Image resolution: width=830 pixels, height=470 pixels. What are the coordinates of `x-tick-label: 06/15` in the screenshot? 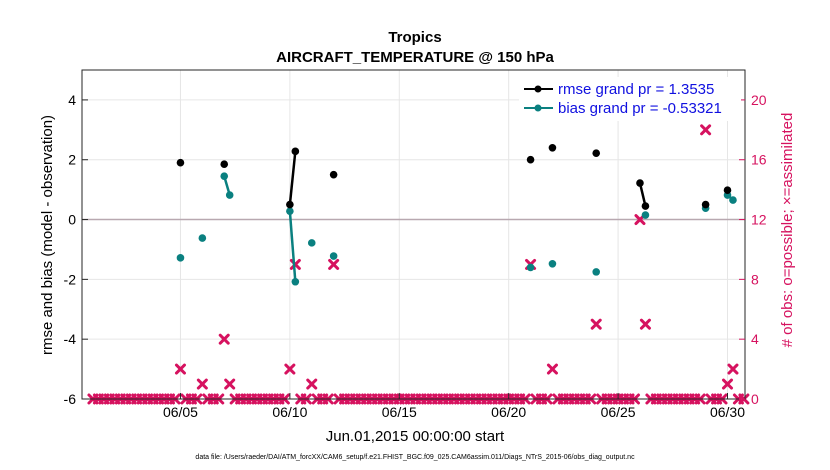 It's located at (399, 412).